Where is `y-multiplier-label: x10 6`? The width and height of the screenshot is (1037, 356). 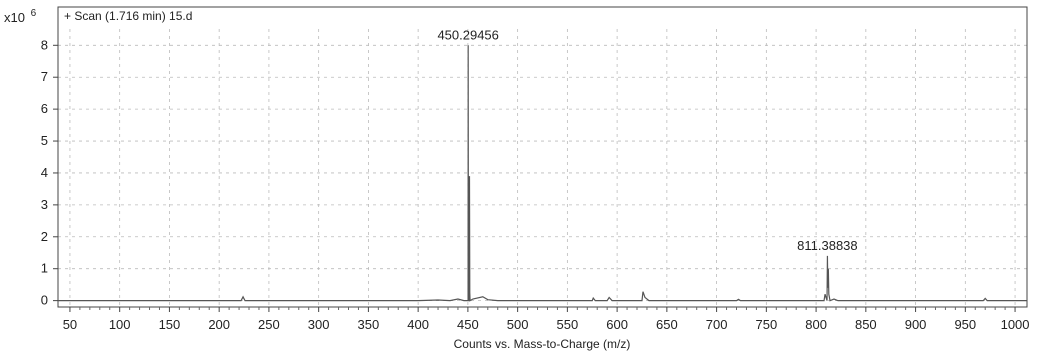
y-multiplier-label: x10 6 is located at coordinates (20, 16).